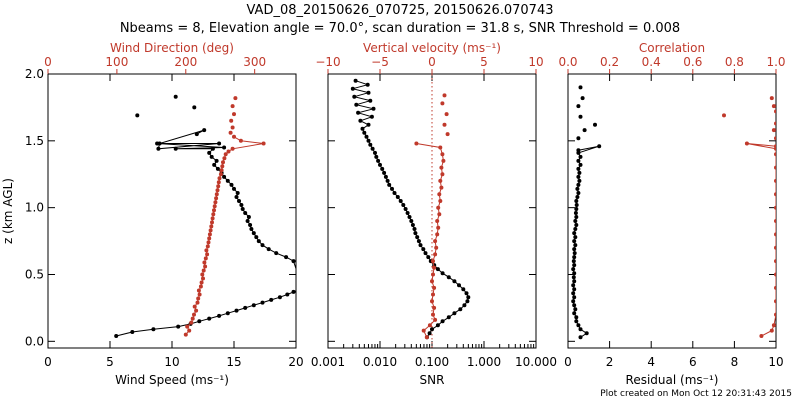 This screenshot has height=400, width=800. Describe the element at coordinates (432, 380) in the screenshot. I see `bottom-axis-label: SNR` at that location.